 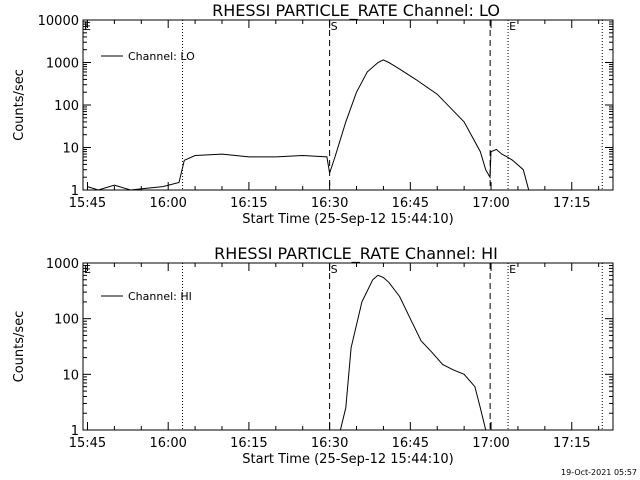 What do you see at coordinates (58, 21) in the screenshot?
I see `y-tick-label: 10000` at bounding box center [58, 21].